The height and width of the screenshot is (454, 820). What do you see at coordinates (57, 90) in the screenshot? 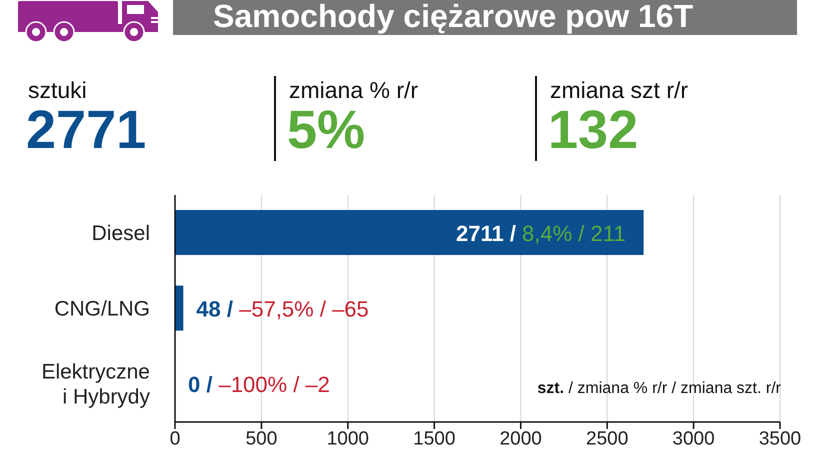
I see `text: sztuki` at bounding box center [57, 90].